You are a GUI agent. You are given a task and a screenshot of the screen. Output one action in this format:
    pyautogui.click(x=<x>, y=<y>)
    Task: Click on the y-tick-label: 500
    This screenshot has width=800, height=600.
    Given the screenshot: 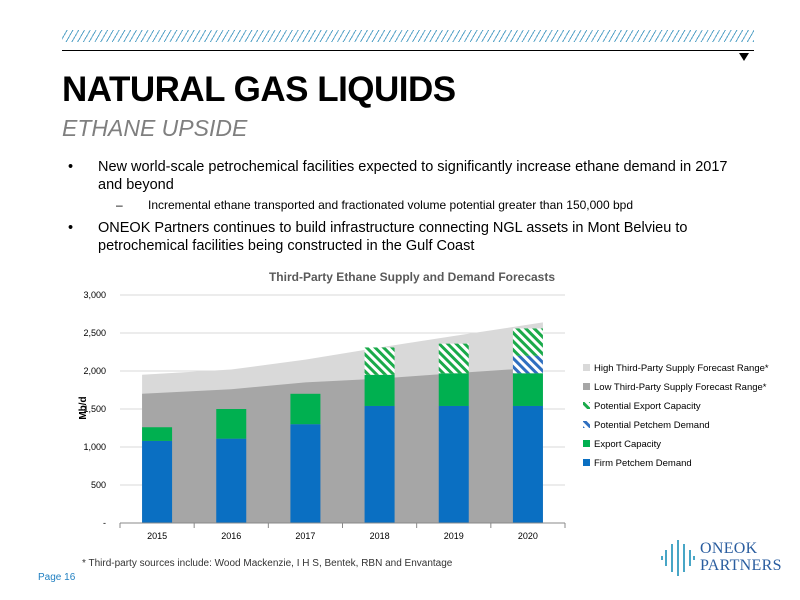 What is the action you would take?
    pyautogui.click(x=98, y=485)
    